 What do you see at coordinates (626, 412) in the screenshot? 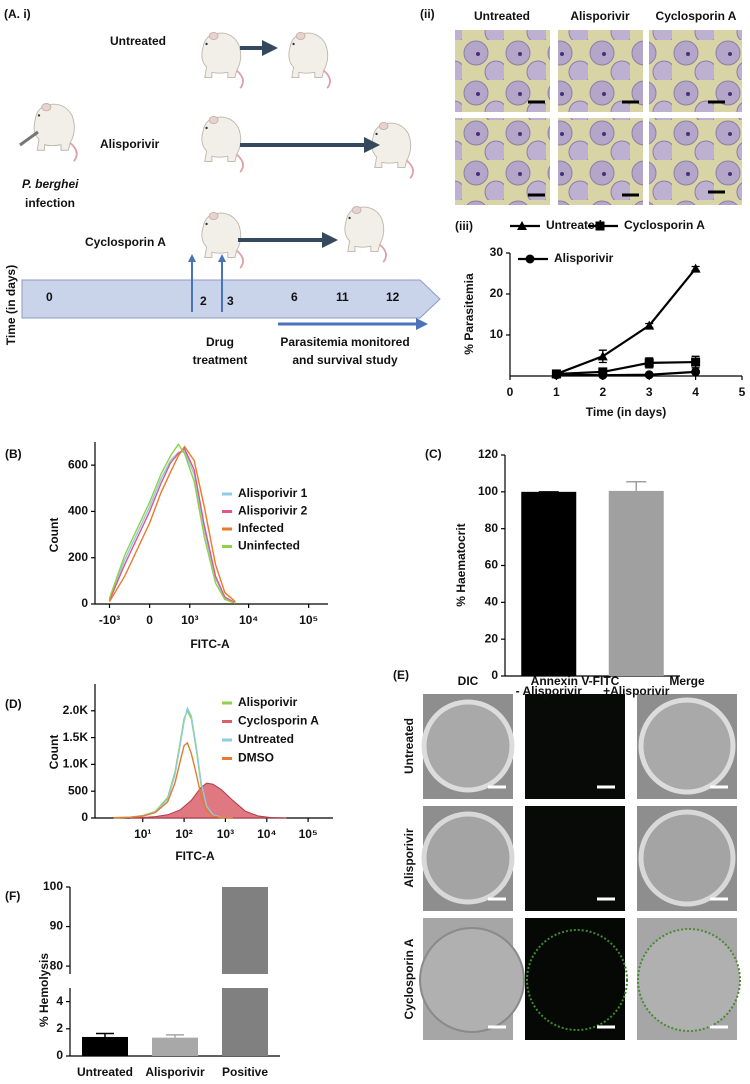
I see `x-axis-label: Time (in days)` at bounding box center [626, 412].